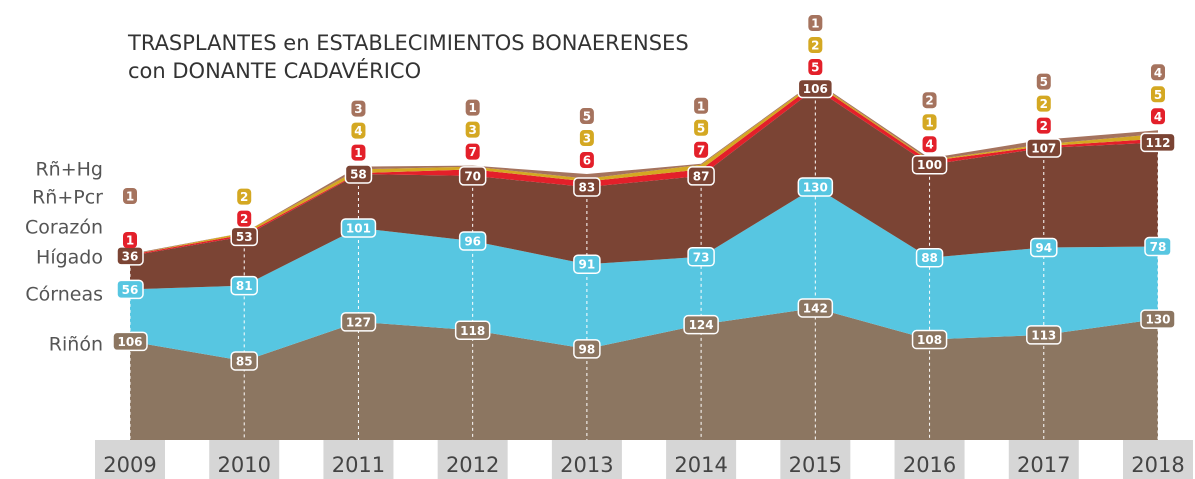 The image size is (1195, 479). Describe the element at coordinates (472, 331) in the screenshot. I see `value-label: 118` at that location.